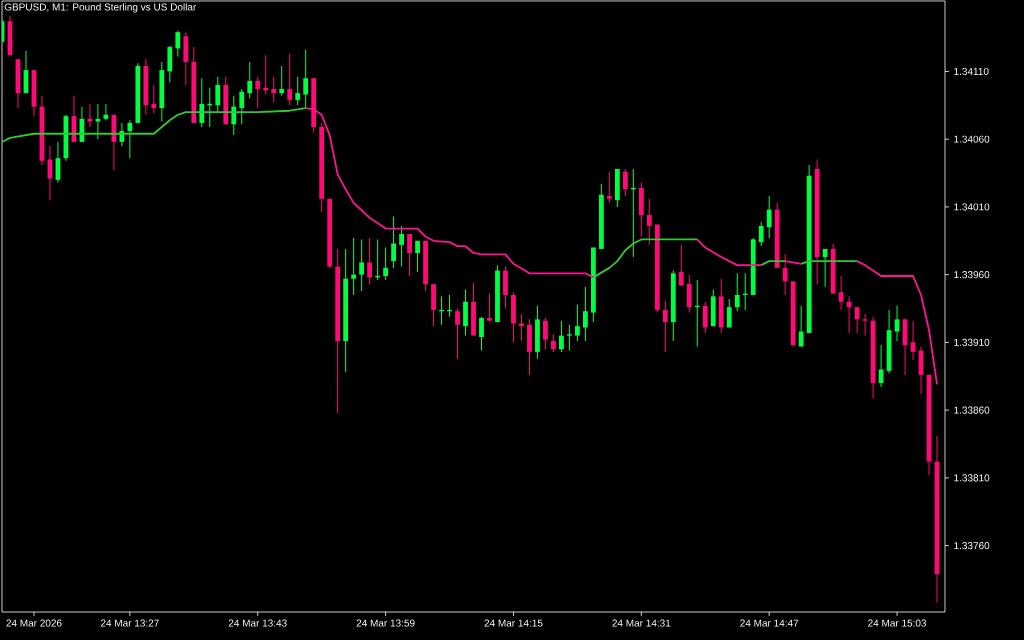  What do you see at coordinates (385, 623) in the screenshot?
I see `x-tick-label: 24 Mar 13:59` at bounding box center [385, 623].